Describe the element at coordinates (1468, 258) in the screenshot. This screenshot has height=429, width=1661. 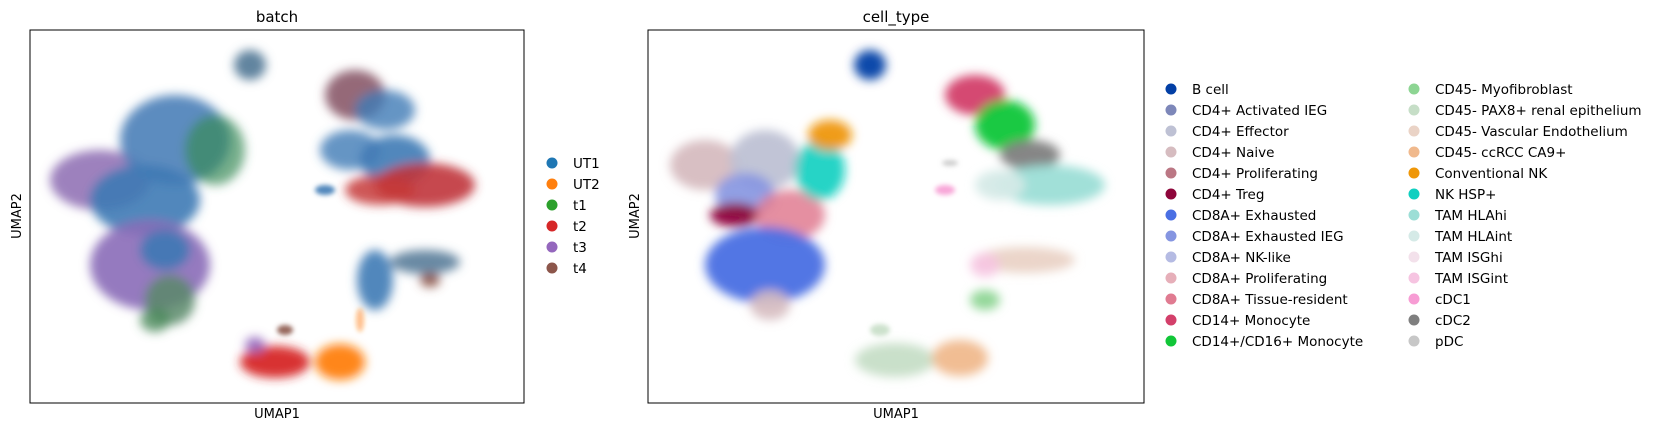
I see `legend-label: TAM ISGhi` at that location.